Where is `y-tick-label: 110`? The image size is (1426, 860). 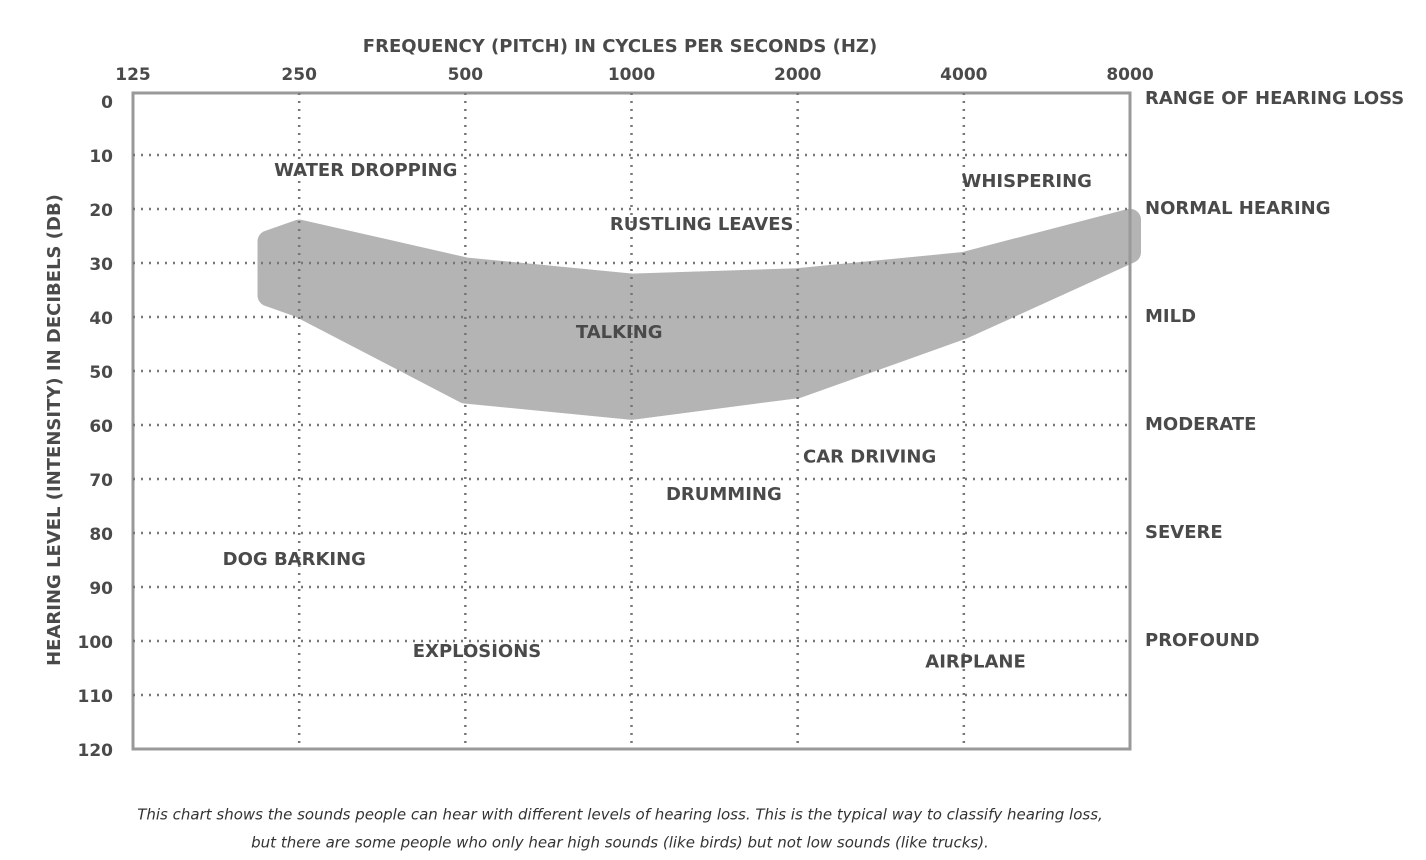 y-tick-label: 110 is located at coordinates (96, 697).